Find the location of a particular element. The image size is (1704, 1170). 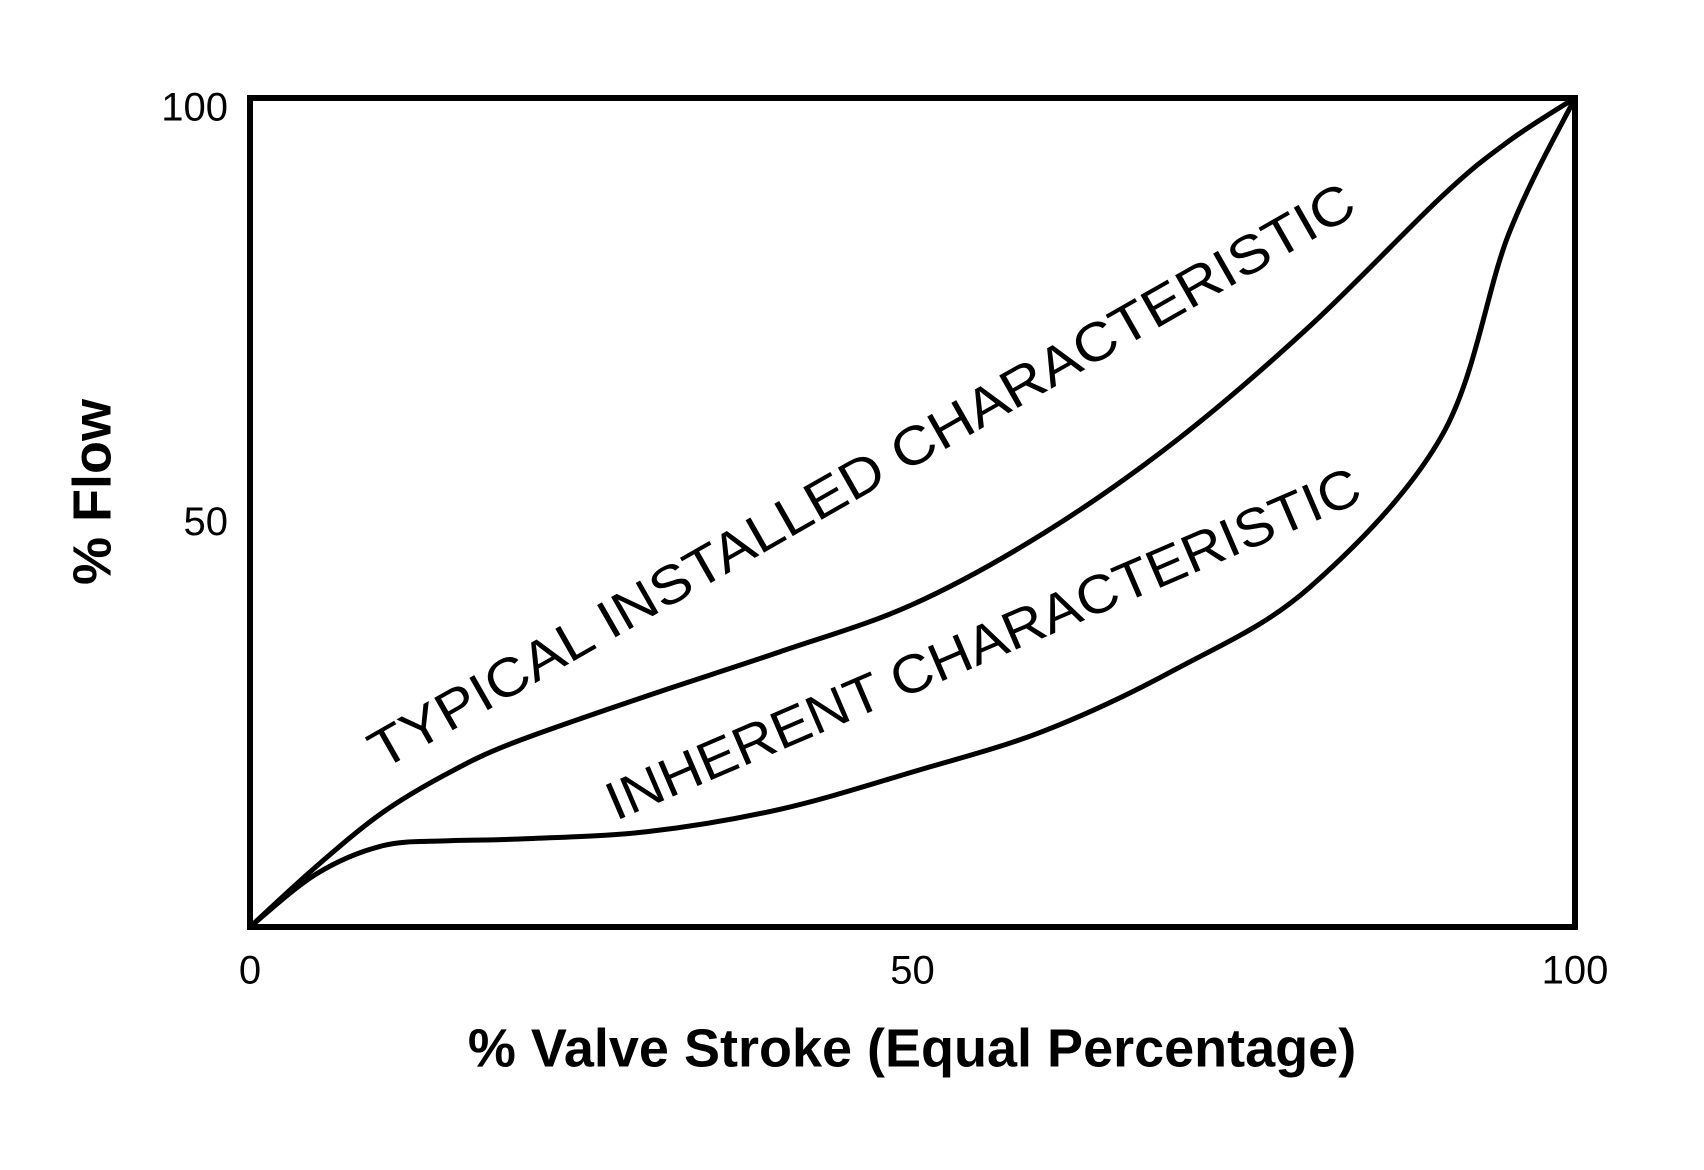

y-tick-label: 50 is located at coordinates (206, 522).